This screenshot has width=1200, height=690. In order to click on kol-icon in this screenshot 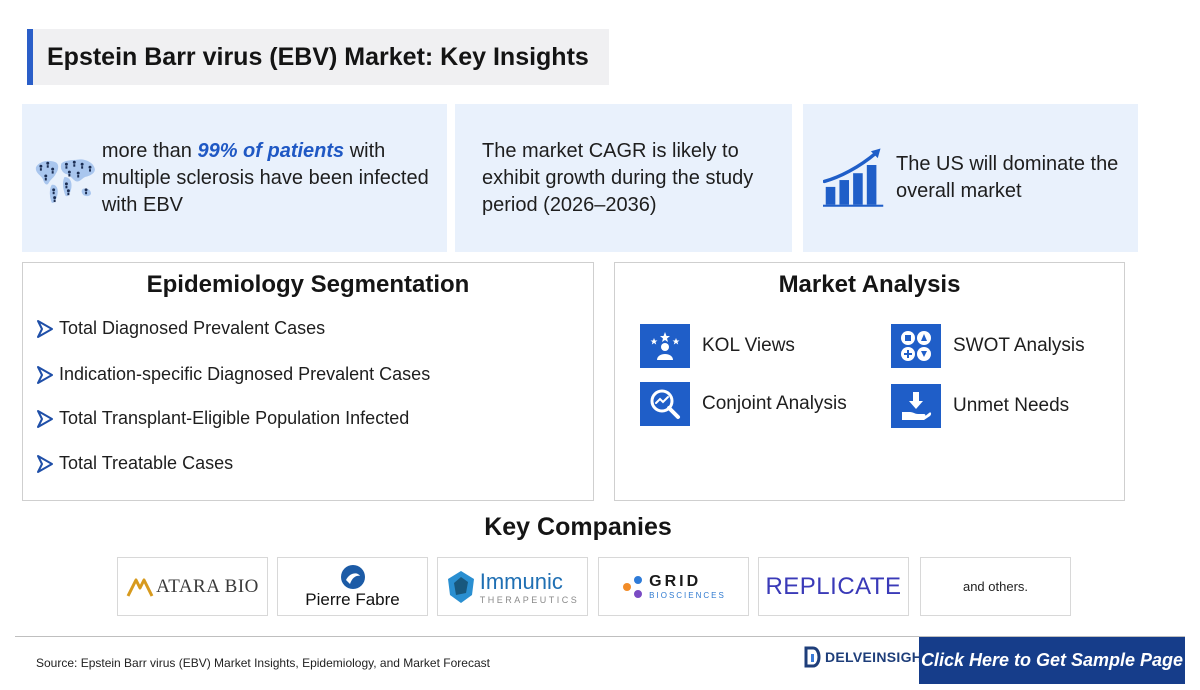, I will do `click(665, 346)`.